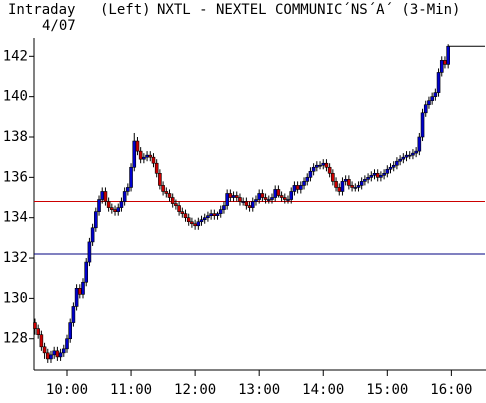 This screenshot has height=403, width=486. I want to click on y-tick-label: 130, so click(15, 298).